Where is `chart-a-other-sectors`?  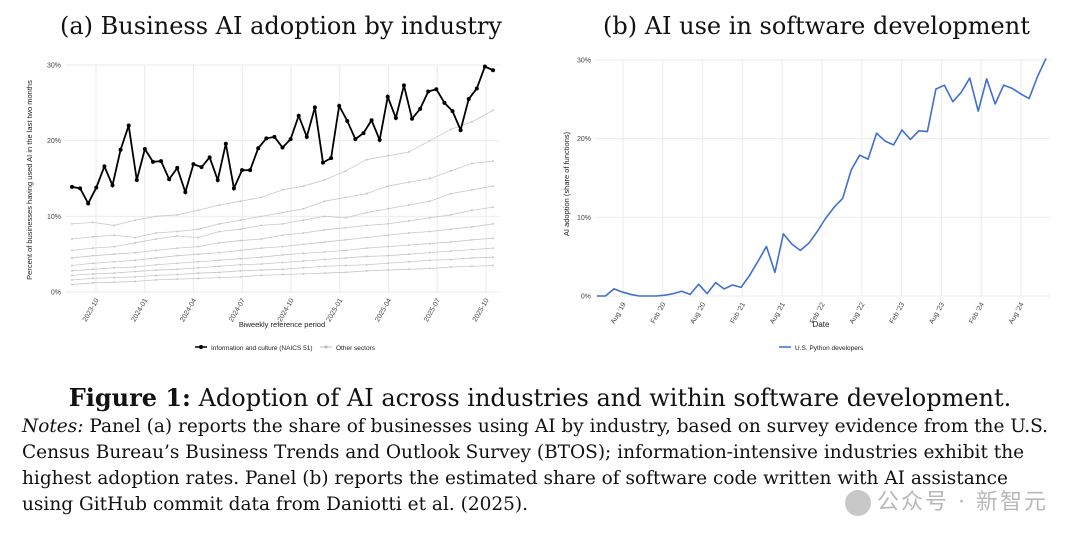
chart-a-other-sectors is located at coordinates (282, 197).